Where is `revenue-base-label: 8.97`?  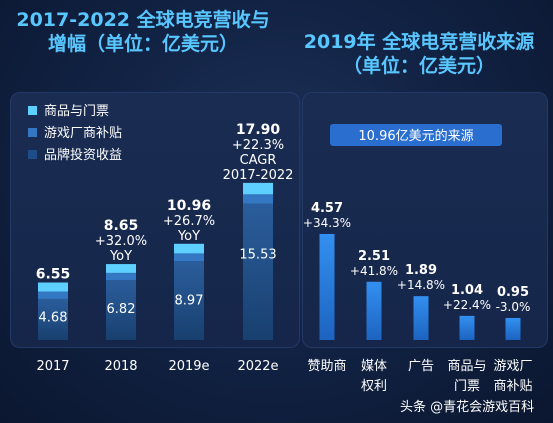 revenue-base-label: 8.97 is located at coordinates (189, 301).